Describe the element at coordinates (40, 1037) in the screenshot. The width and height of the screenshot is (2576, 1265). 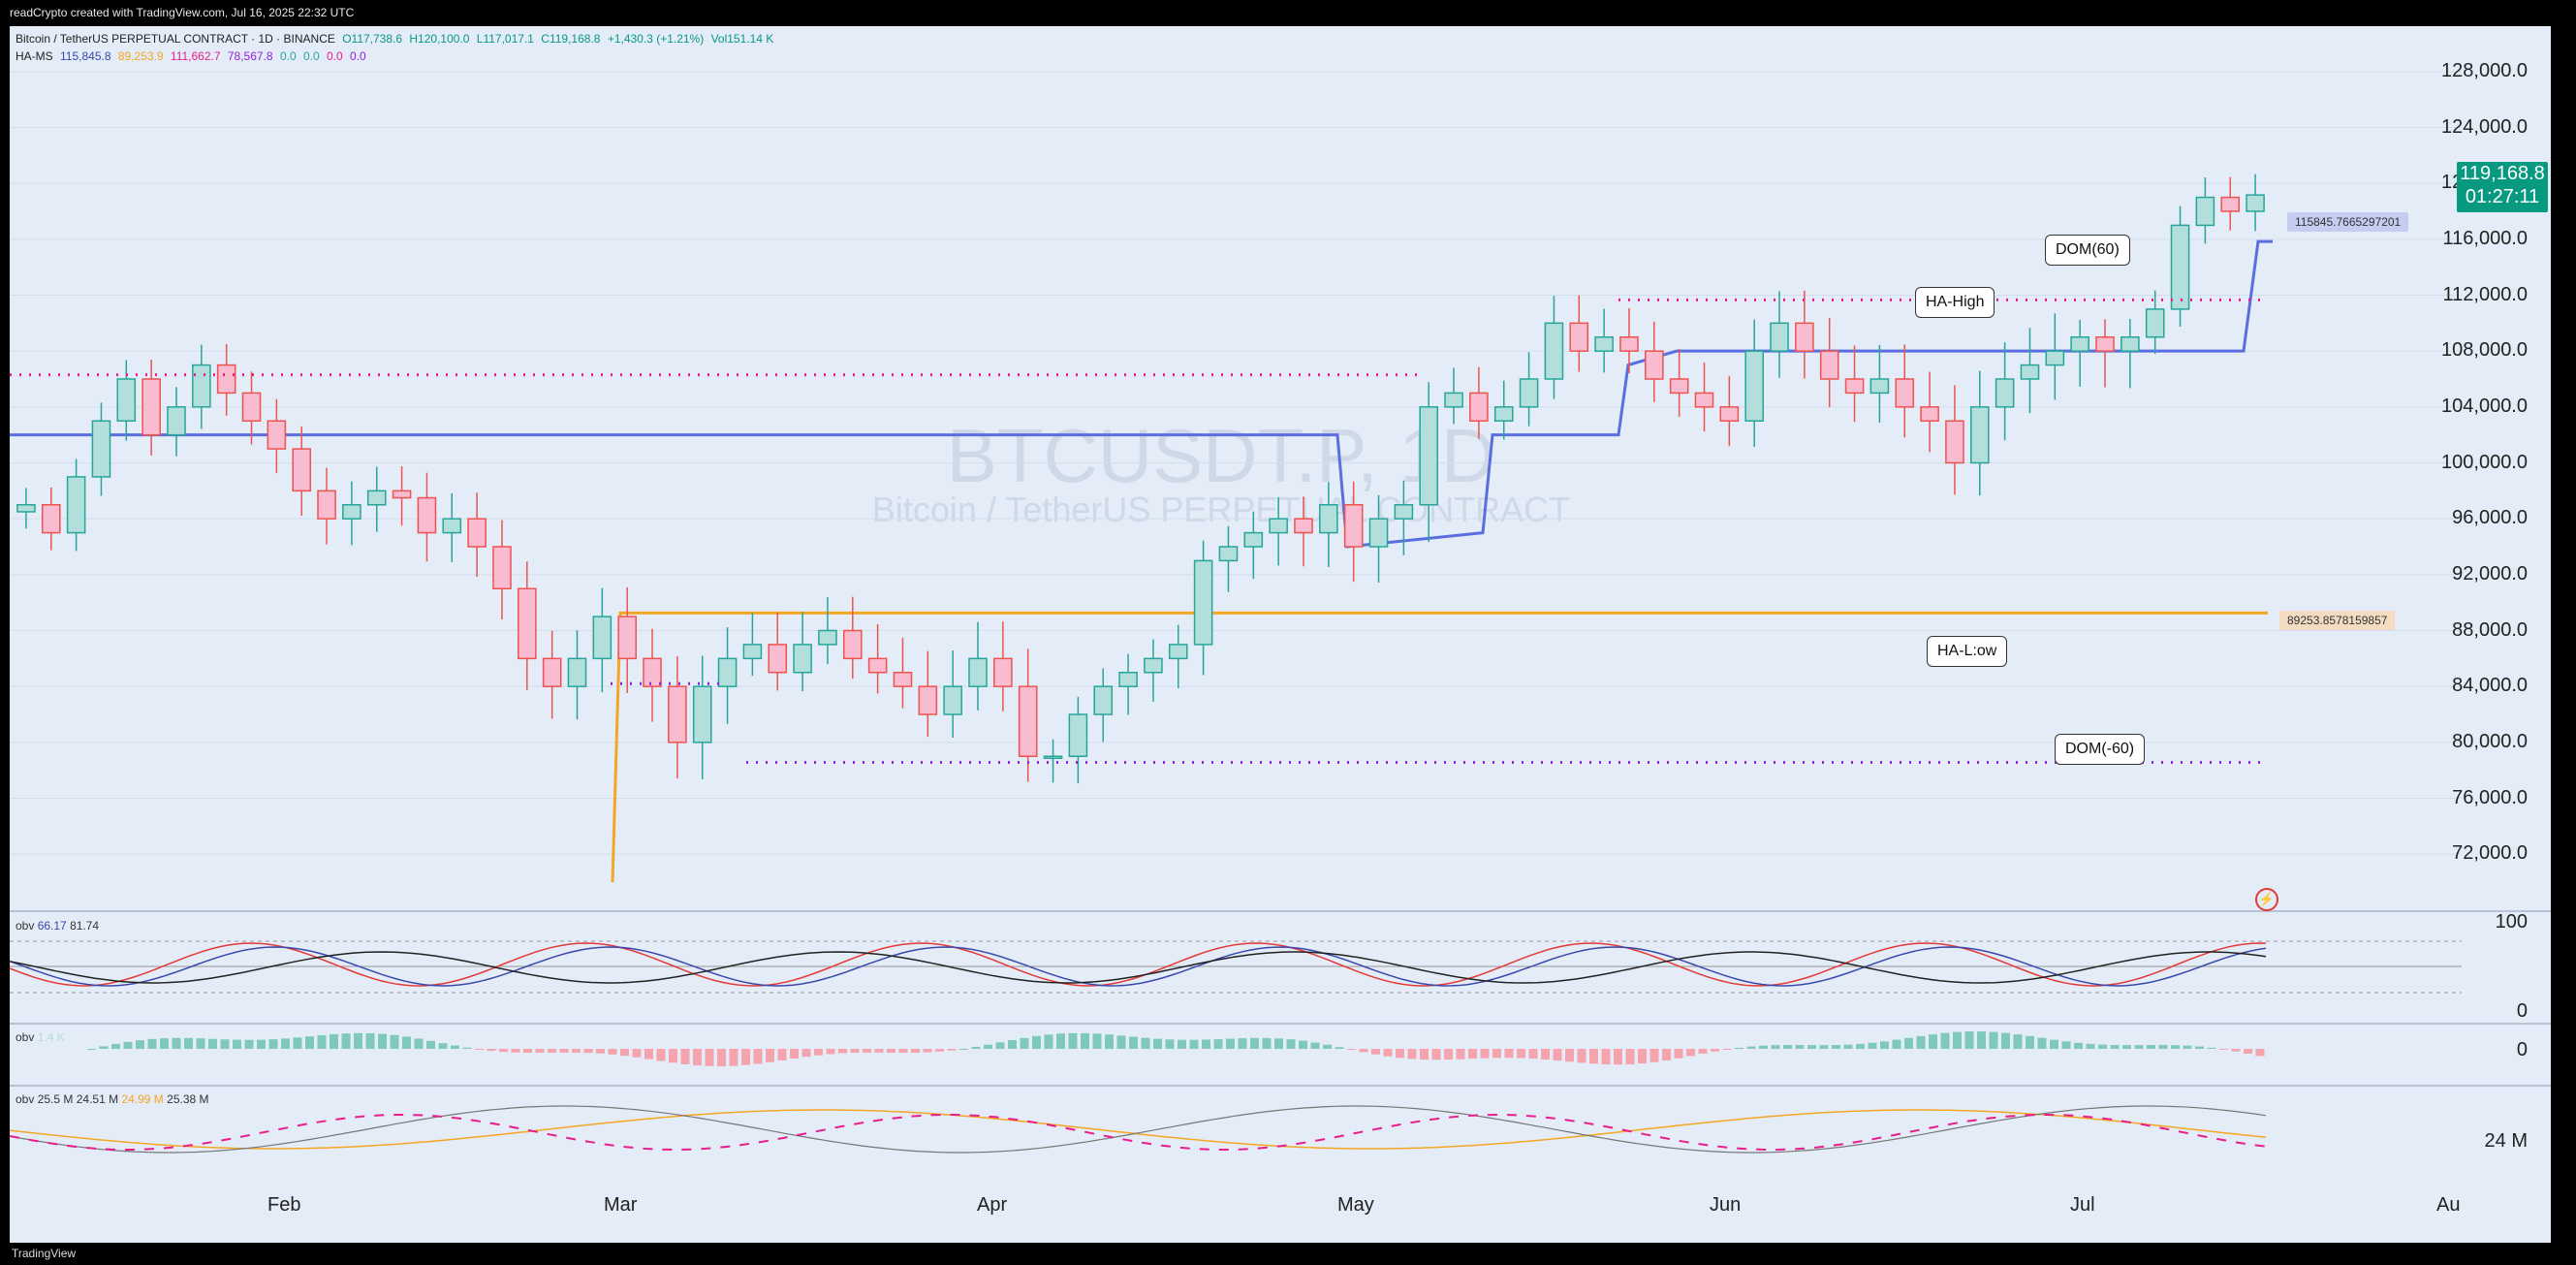
I see `obv-pane2-legend: obv 1.4 K` at that location.